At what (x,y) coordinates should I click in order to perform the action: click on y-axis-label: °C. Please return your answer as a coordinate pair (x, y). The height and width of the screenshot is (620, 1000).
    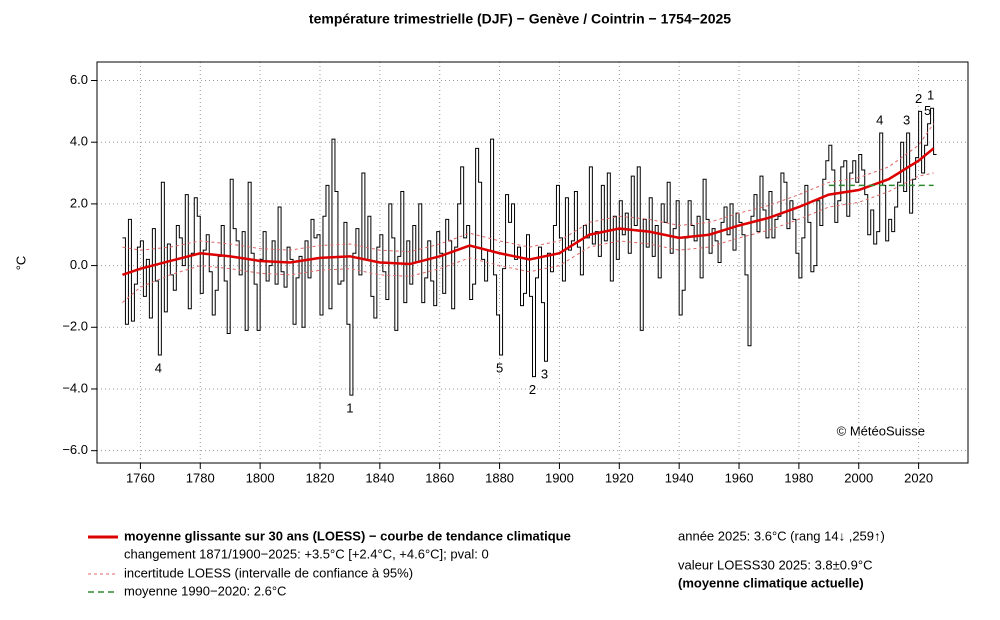
    Looking at the image, I should click on (20, 263).